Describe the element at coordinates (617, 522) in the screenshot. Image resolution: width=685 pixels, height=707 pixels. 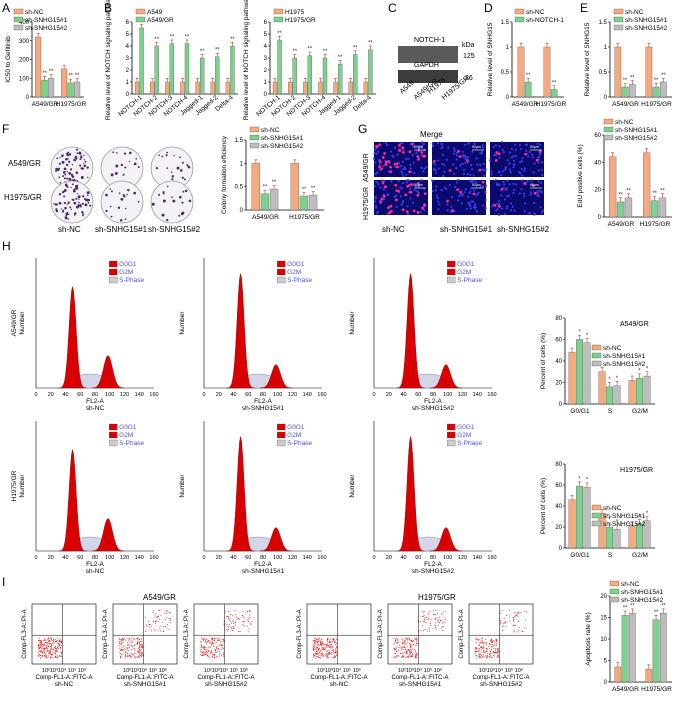
I see `significance-mark: *` at that location.